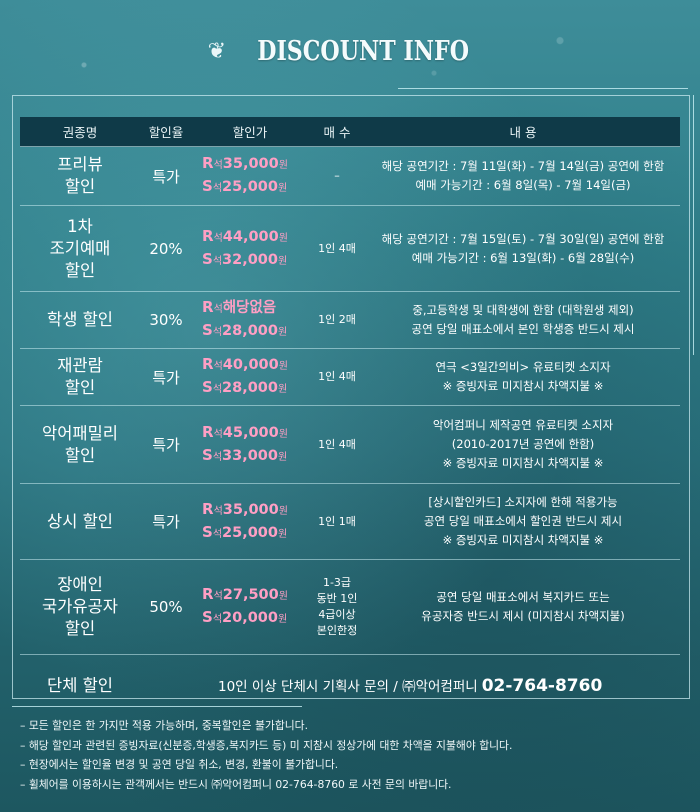 The image size is (700, 812). What do you see at coordinates (255, 510) in the screenshot?
I see `price-line: R석35,000원` at bounding box center [255, 510].